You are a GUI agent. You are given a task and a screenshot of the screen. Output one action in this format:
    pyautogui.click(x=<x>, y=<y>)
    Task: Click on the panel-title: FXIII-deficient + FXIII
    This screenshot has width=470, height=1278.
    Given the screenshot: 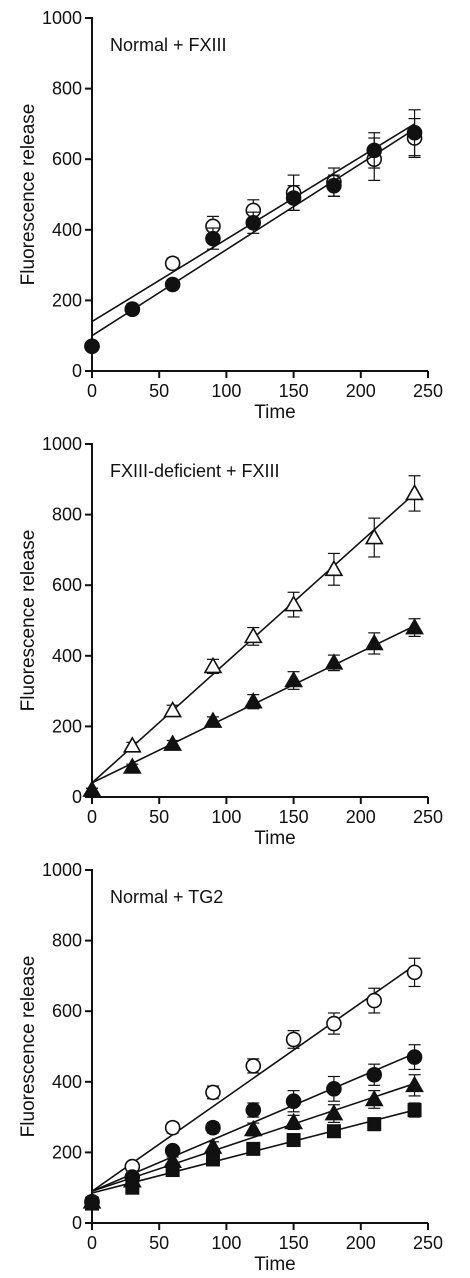 What is the action you would take?
    pyautogui.click(x=195, y=471)
    